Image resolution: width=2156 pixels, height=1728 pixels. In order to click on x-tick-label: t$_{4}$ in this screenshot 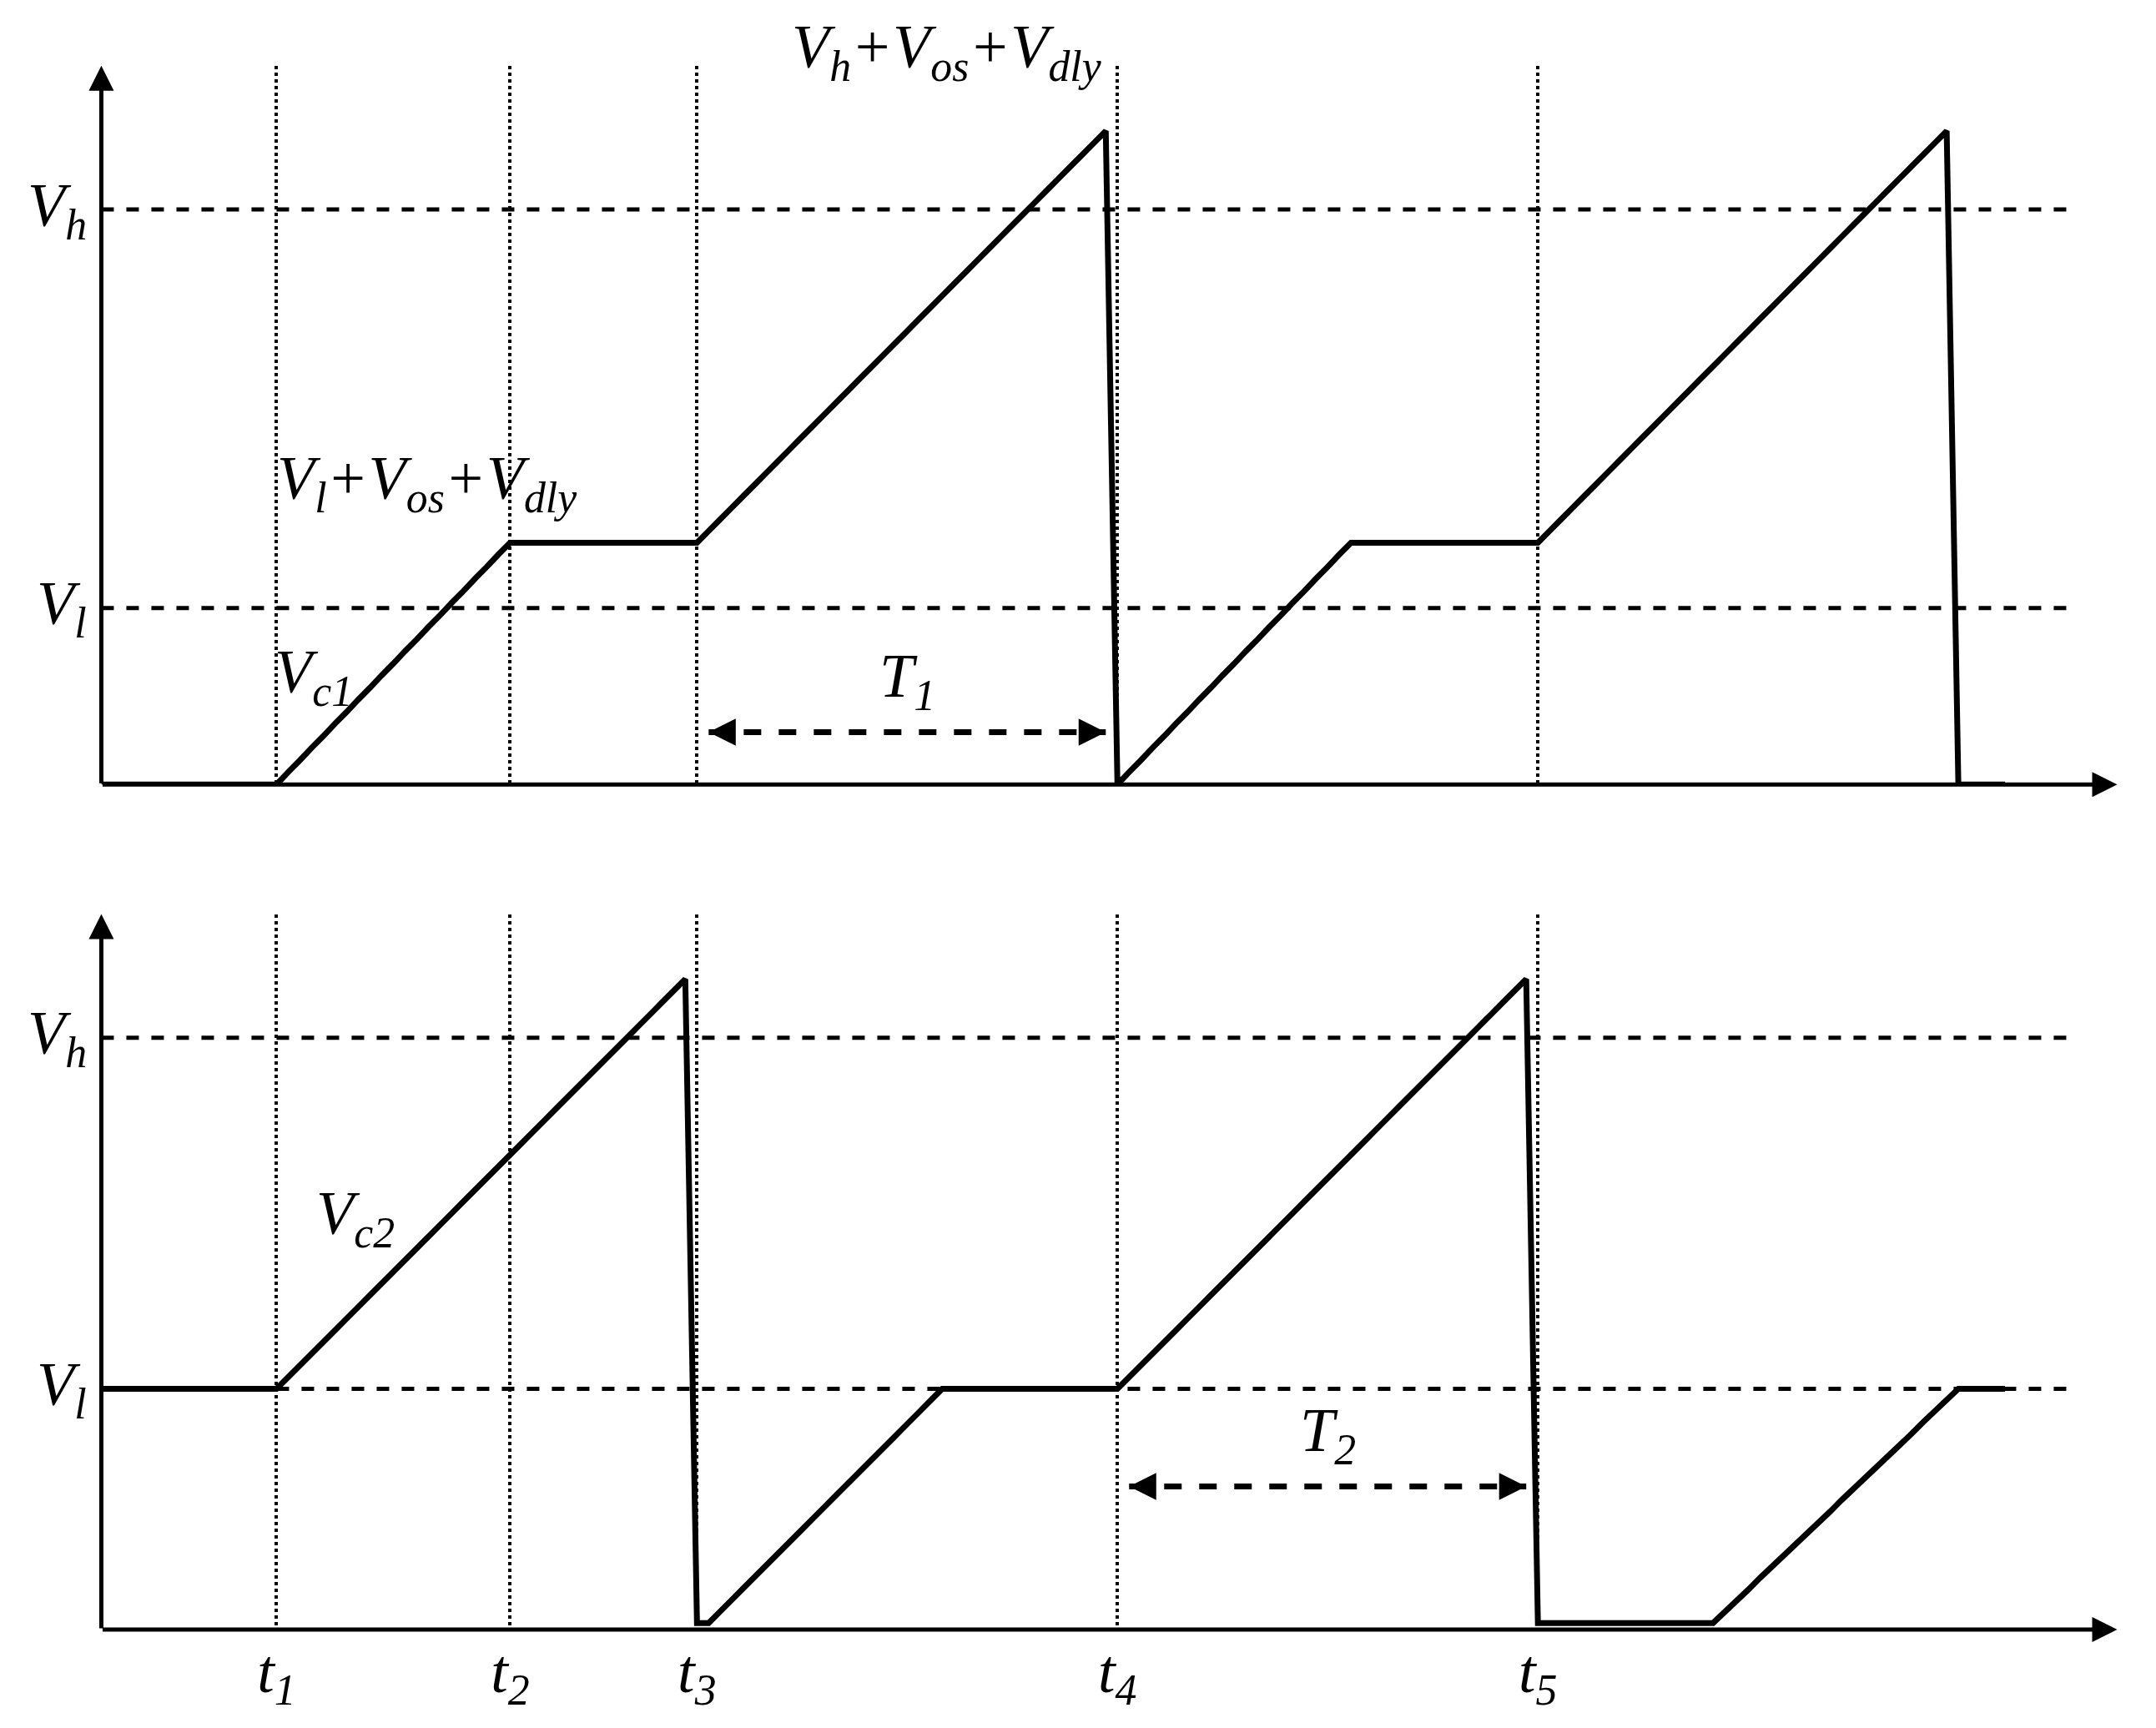, I will do `click(1117, 1676)`.